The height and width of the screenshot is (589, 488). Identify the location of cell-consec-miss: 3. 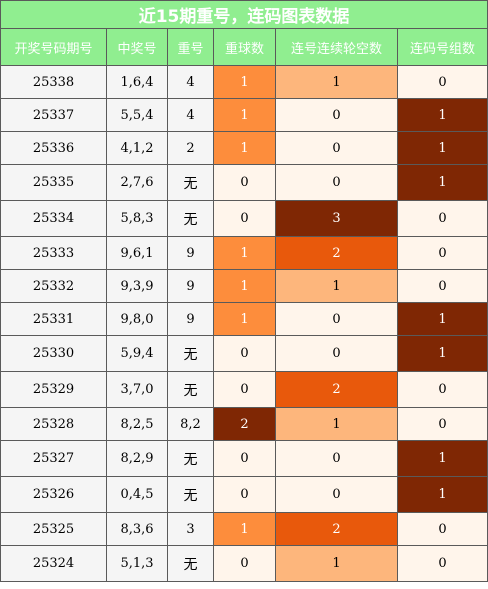
(336, 218).